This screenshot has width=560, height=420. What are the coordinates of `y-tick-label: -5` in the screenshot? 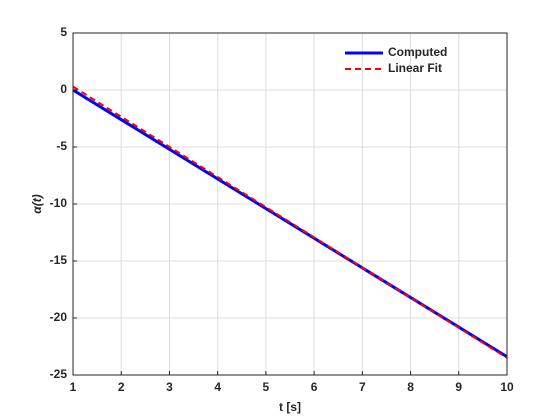 It's located at (61, 146).